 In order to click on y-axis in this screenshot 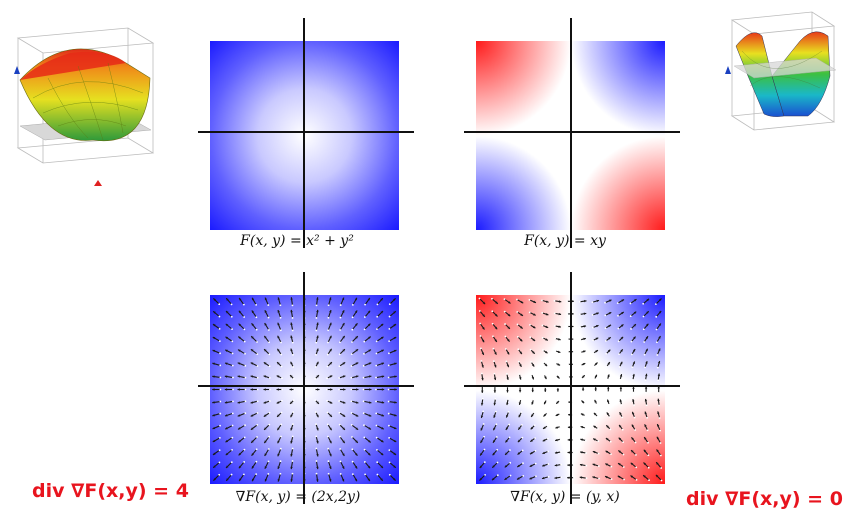, I will do `click(304, 388)`.